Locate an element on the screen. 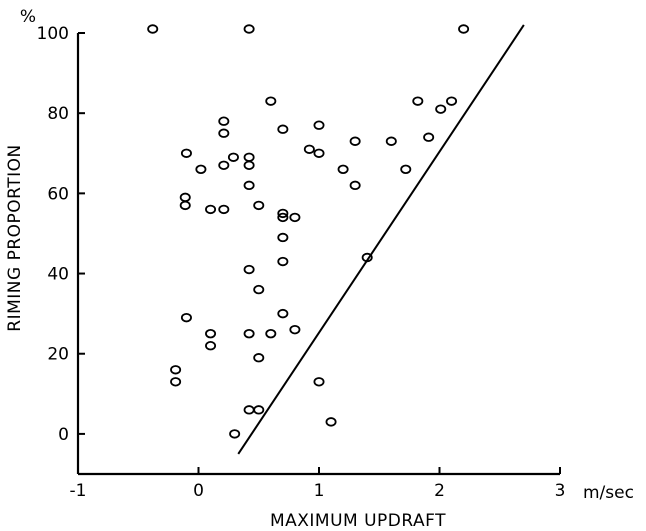 The width and height of the screenshot is (646, 531). x-tick-label: 0 is located at coordinates (198, 491).